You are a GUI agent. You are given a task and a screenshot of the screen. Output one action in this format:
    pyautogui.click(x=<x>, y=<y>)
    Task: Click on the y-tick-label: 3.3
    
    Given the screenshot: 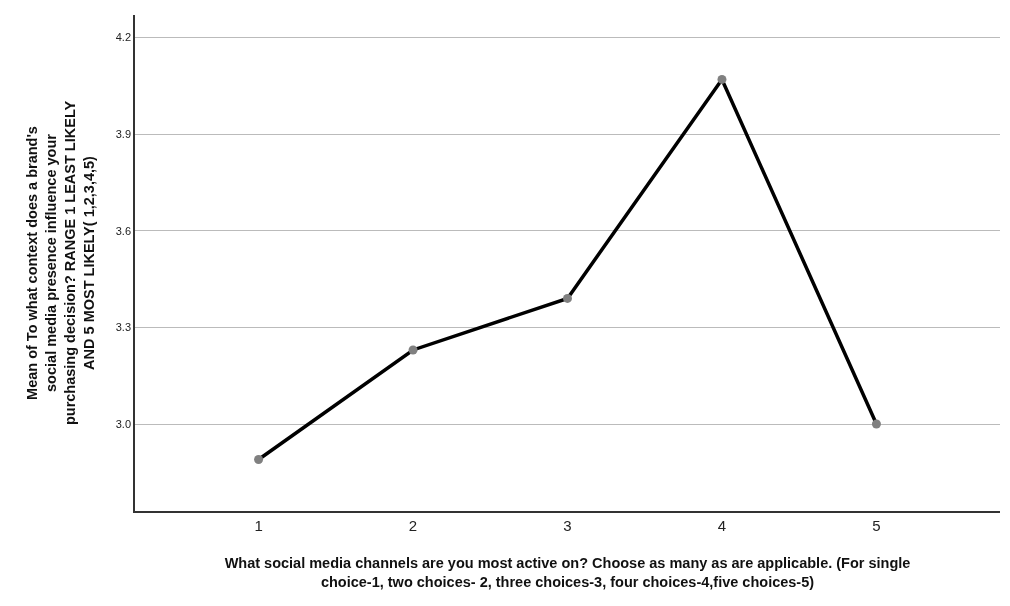 What is the action you would take?
    pyautogui.click(x=123, y=327)
    